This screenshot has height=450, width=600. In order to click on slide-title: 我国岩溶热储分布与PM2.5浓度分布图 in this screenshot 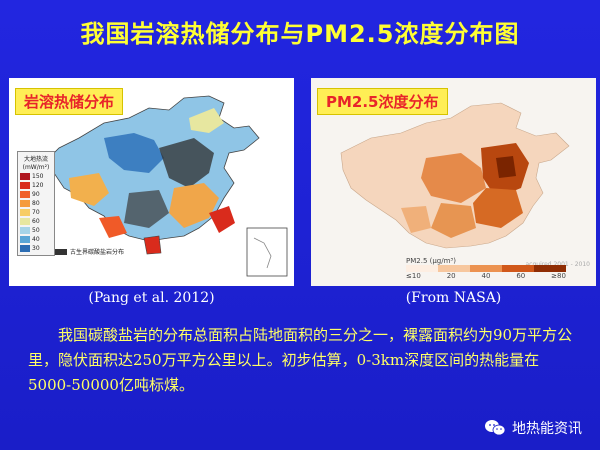, I will do `click(300, 34)`.